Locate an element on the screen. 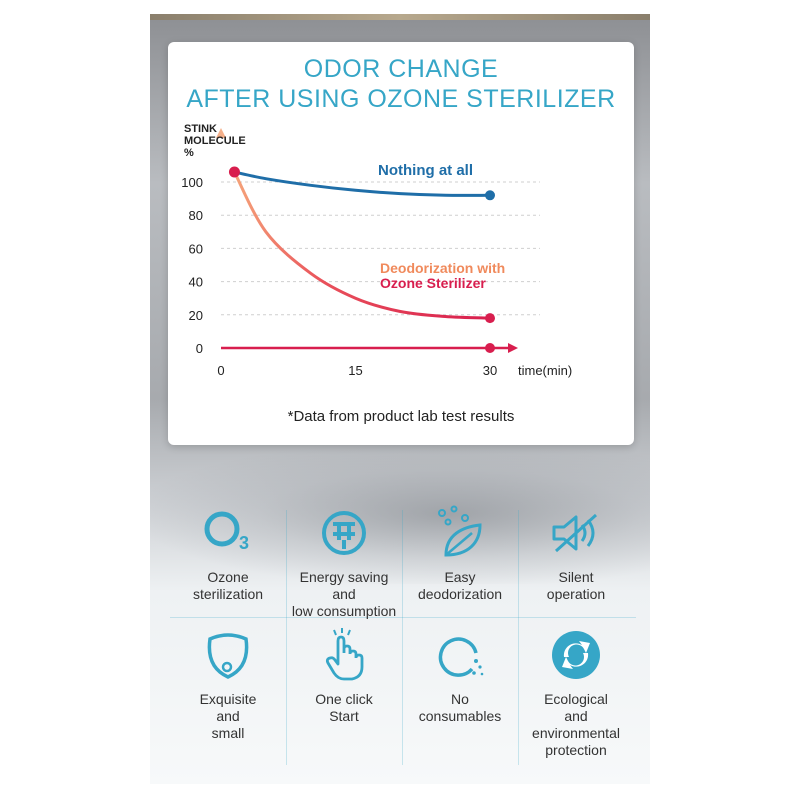  device-shape-icon is located at coordinates (228, 655).